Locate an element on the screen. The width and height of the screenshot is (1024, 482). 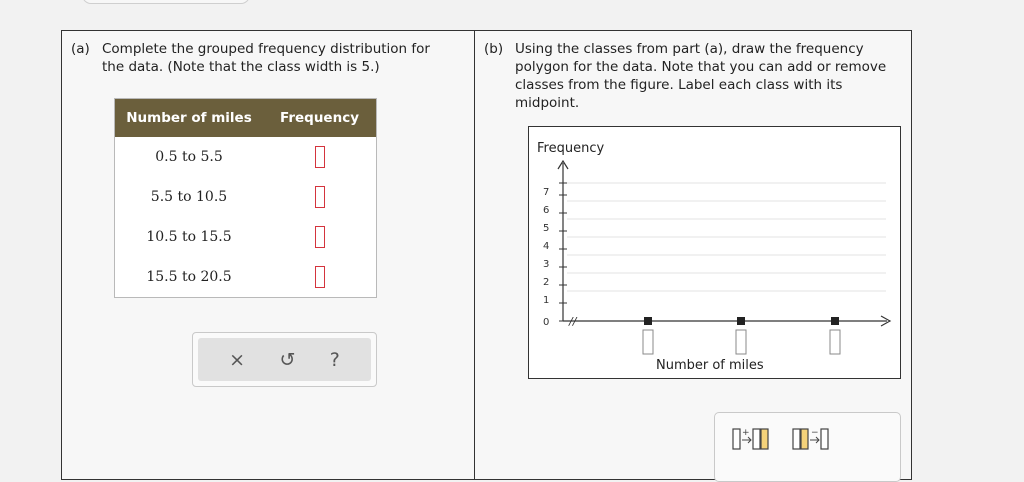
top-tab is located at coordinates (166, 2).